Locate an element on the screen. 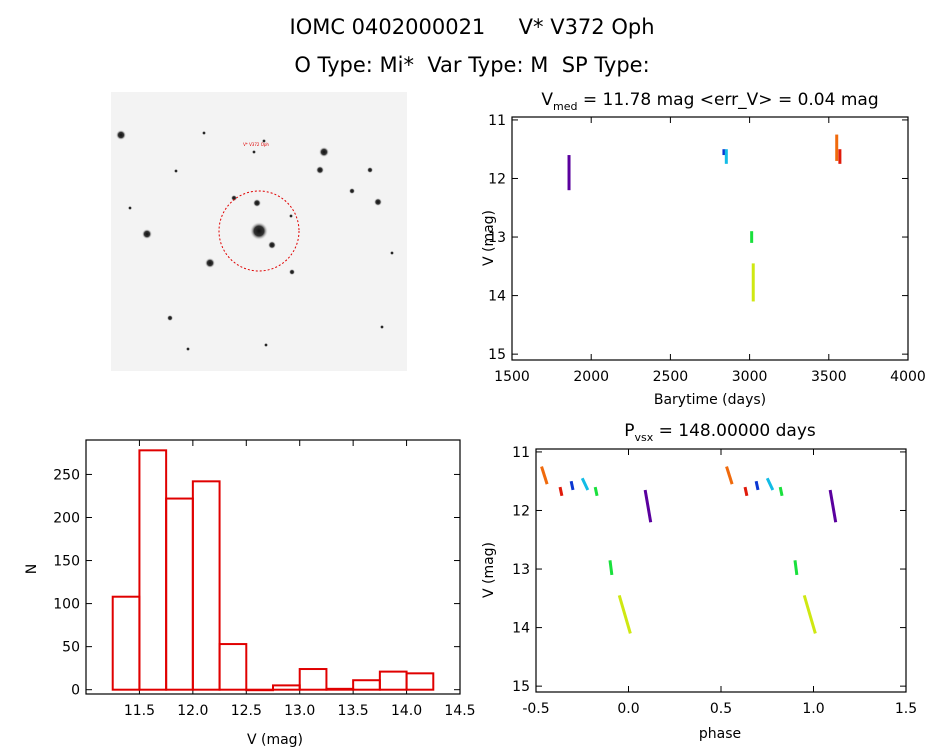  phase-curve-title: Pvsx = 148.00000 days is located at coordinates (720, 432).